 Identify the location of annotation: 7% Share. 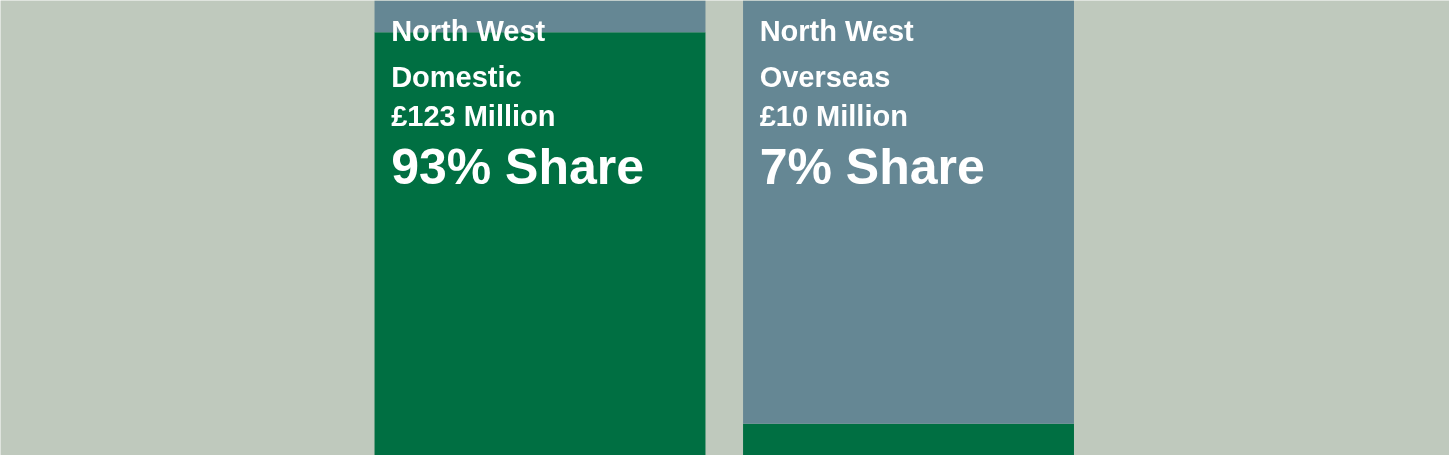
(872, 166).